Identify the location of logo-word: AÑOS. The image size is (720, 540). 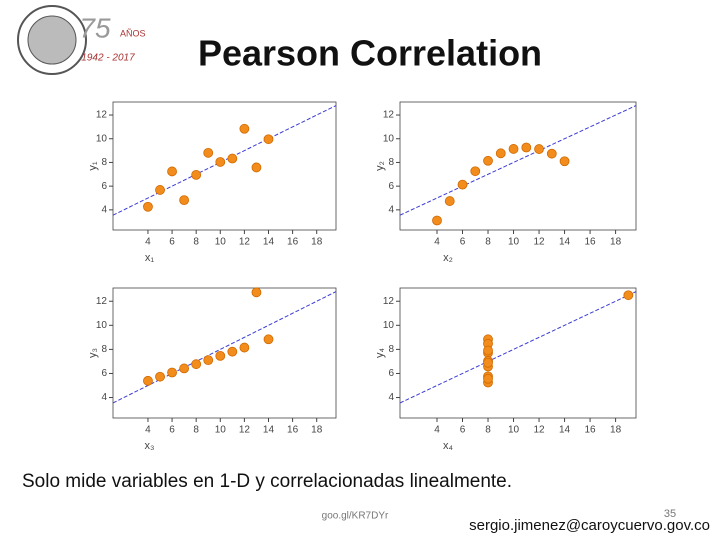
(133, 33).